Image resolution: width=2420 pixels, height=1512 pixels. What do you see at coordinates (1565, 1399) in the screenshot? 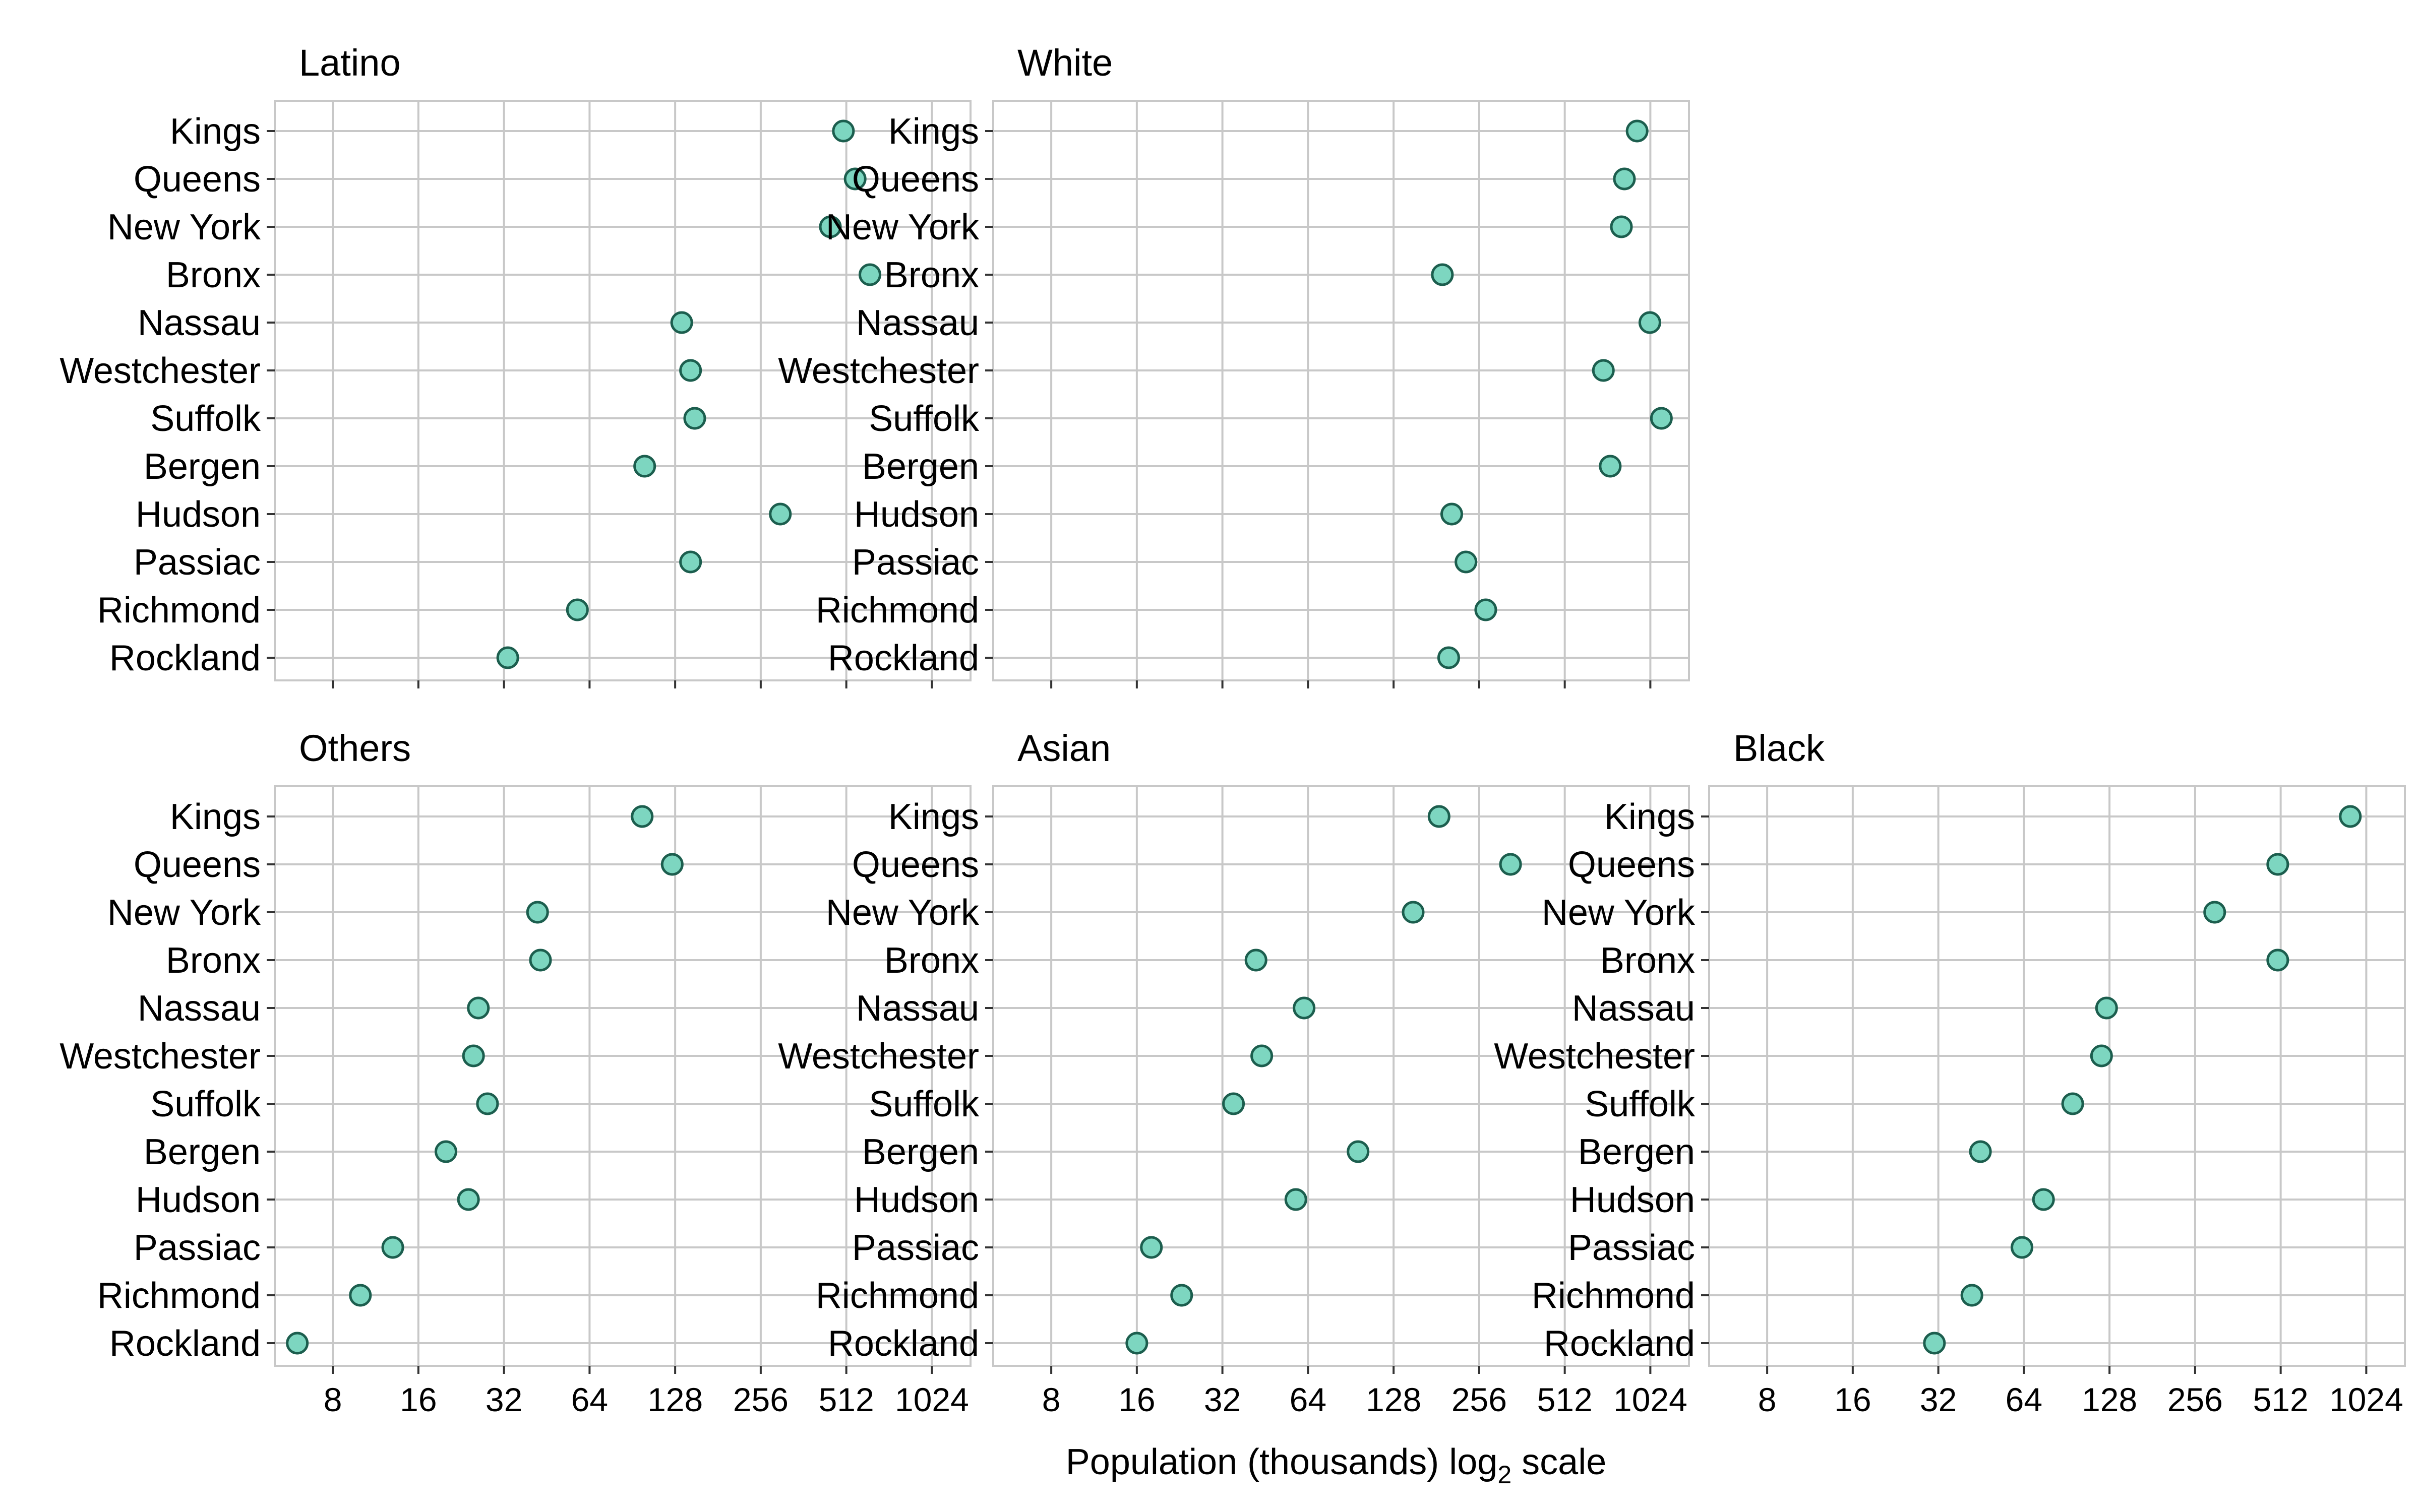
I see `x-tick-label: 512` at bounding box center [1565, 1399].